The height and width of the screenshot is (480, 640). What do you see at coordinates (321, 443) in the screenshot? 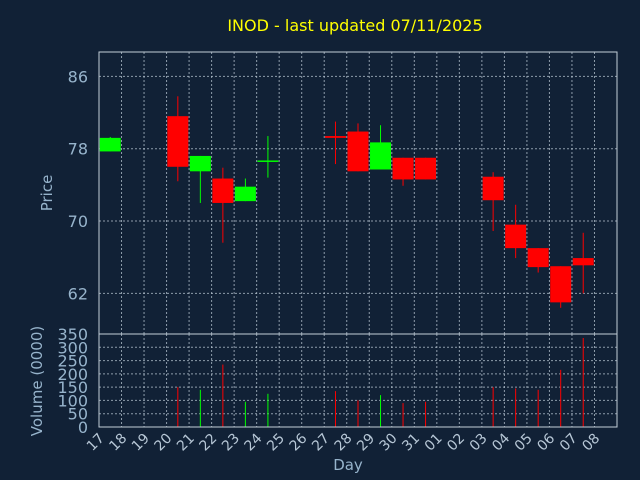
I see `day-tick-label: 27` at bounding box center [321, 443].